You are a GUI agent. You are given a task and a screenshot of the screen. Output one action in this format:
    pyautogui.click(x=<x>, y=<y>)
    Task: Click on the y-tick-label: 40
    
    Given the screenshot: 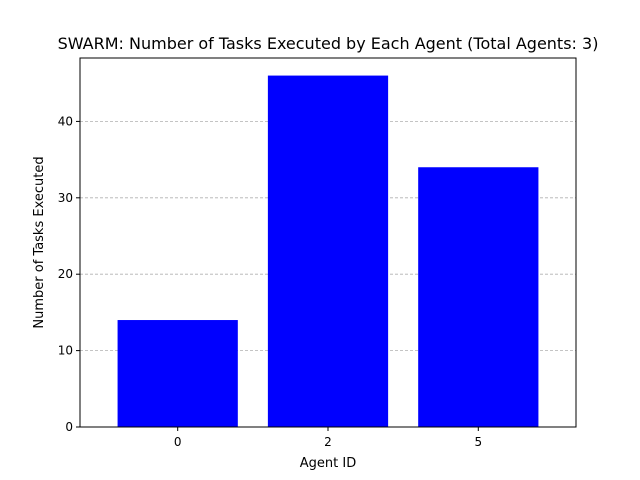 What is the action you would take?
    pyautogui.click(x=65, y=121)
    